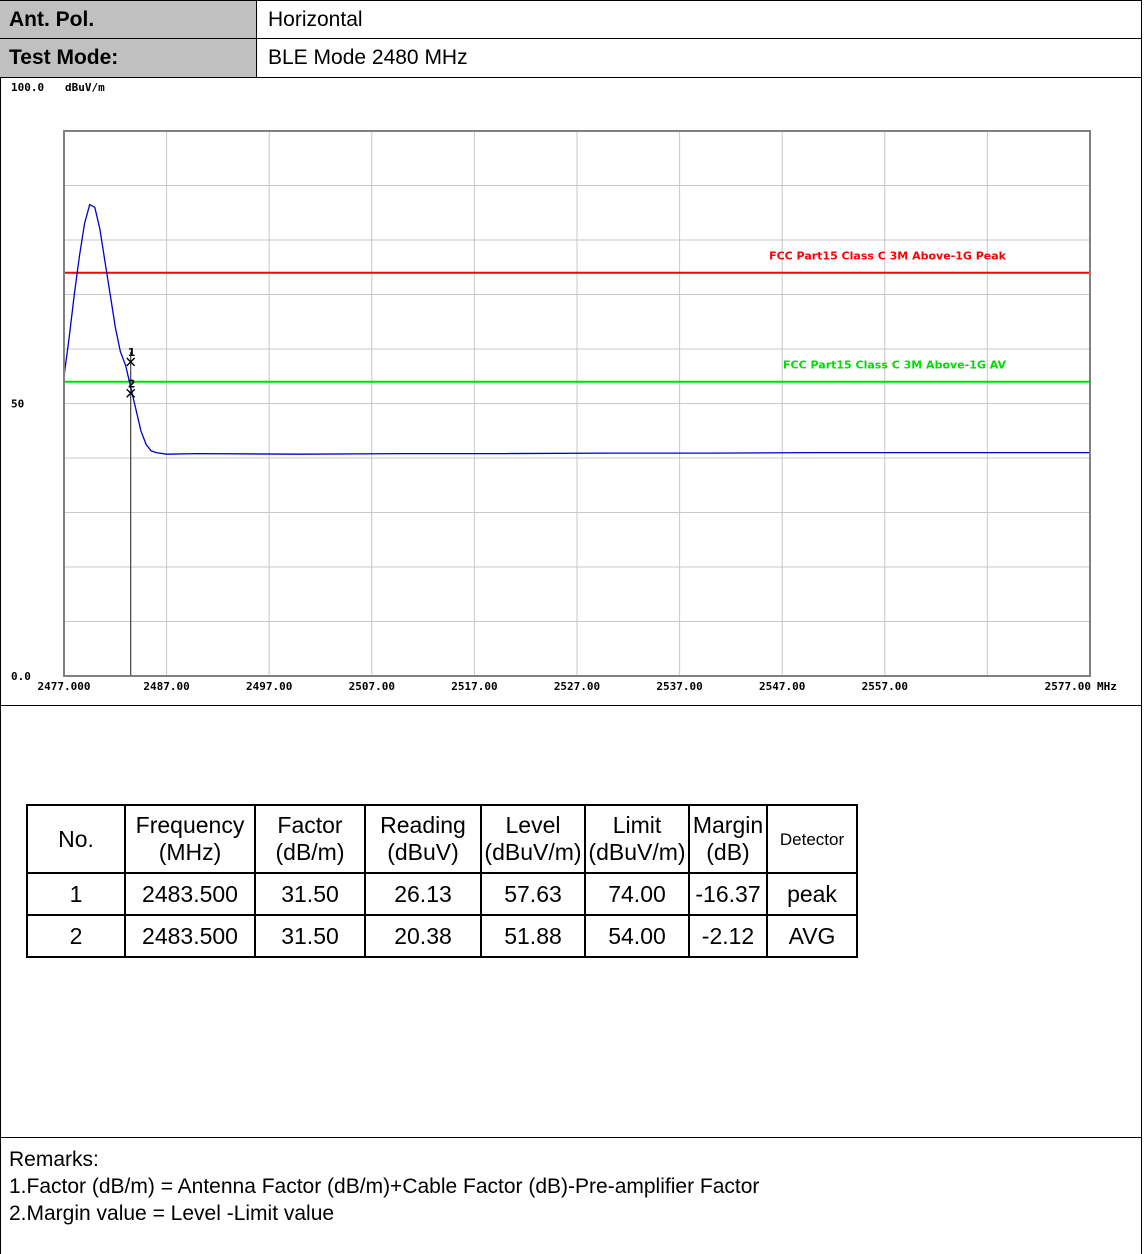  Describe the element at coordinates (166, 686) in the screenshot. I see `x-tick-label: 2487.00` at that location.